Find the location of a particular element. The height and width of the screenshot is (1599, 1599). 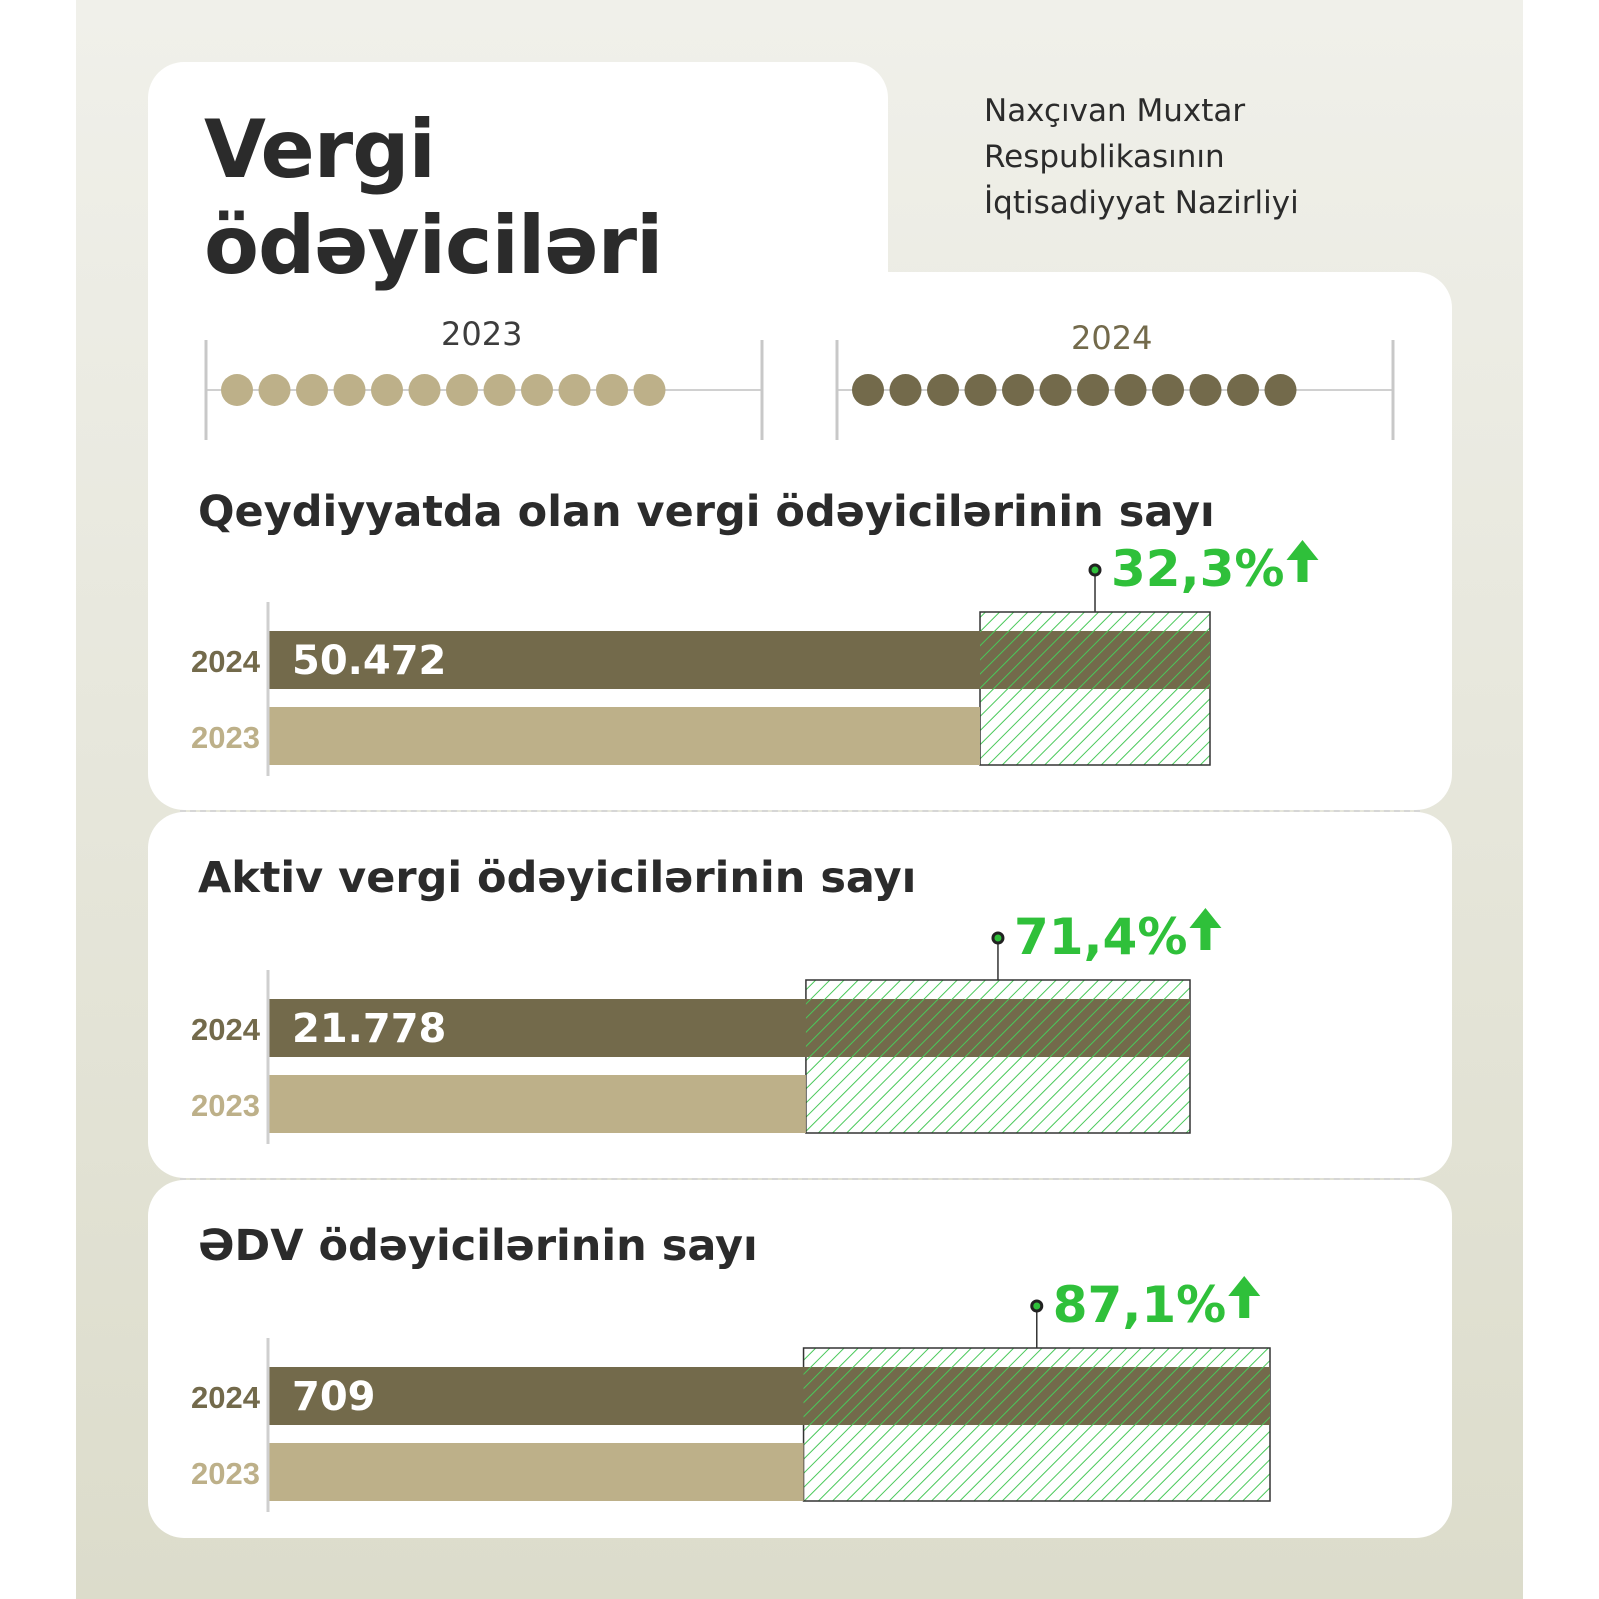

ministry-line: Respublikasının is located at coordinates (1104, 157).